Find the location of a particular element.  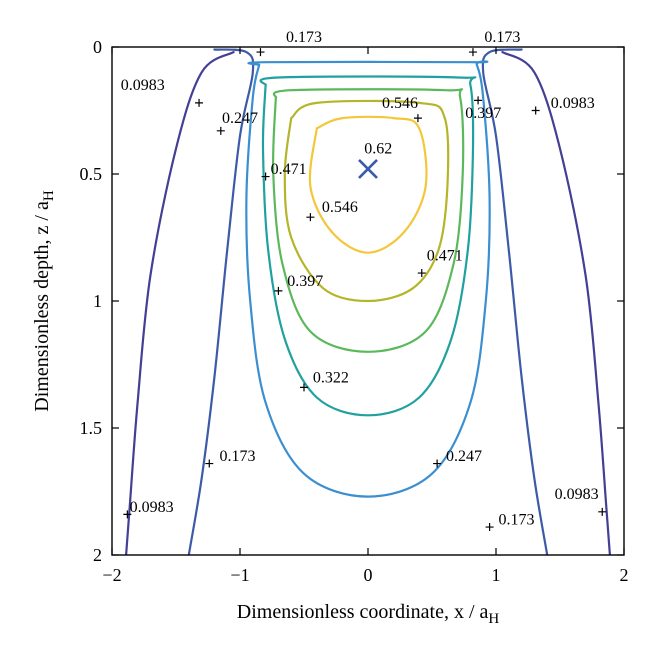

y-tick-label: 1.5 is located at coordinates (91, 428).